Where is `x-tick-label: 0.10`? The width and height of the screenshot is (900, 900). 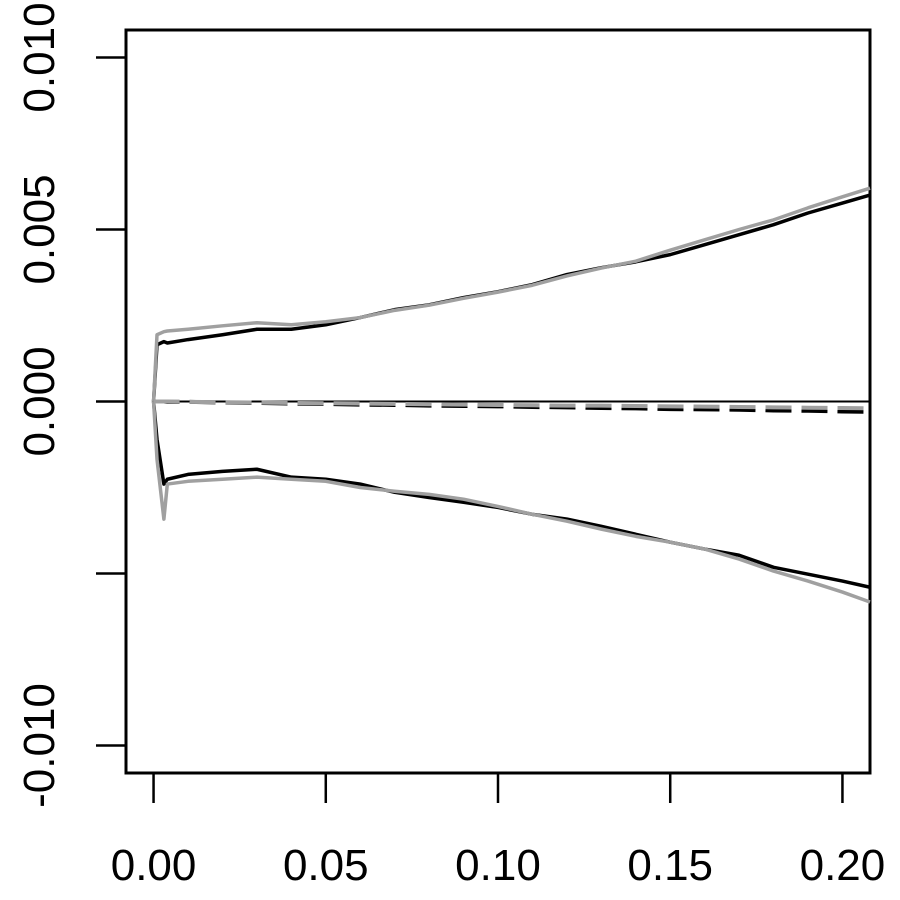 x-tick-label: 0.10 is located at coordinates (498, 865).